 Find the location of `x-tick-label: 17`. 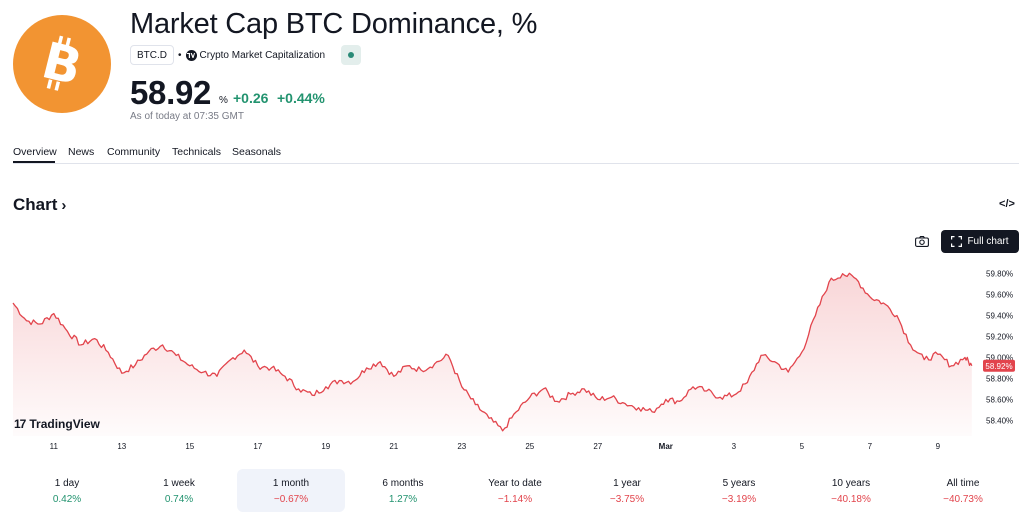

x-tick-label: 17 is located at coordinates (257, 446).